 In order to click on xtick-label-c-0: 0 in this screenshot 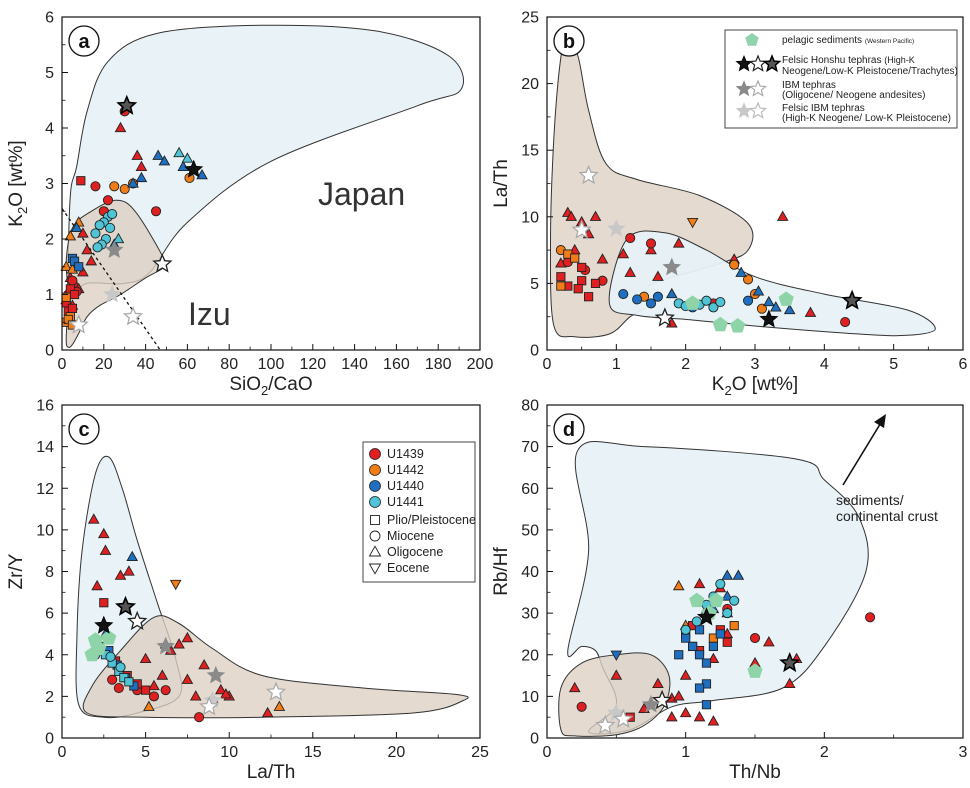, I will do `click(62, 752)`.